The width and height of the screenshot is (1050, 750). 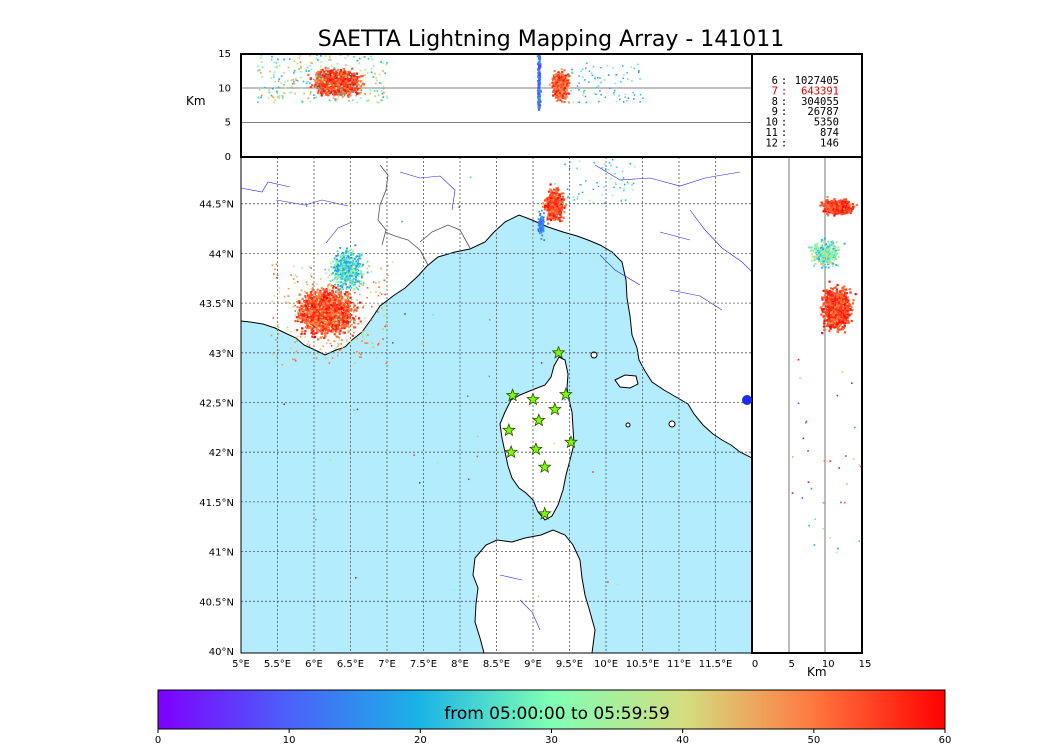 What do you see at coordinates (569, 664) in the screenshot?
I see `lon-tick-label: 9.5°E` at bounding box center [569, 664].